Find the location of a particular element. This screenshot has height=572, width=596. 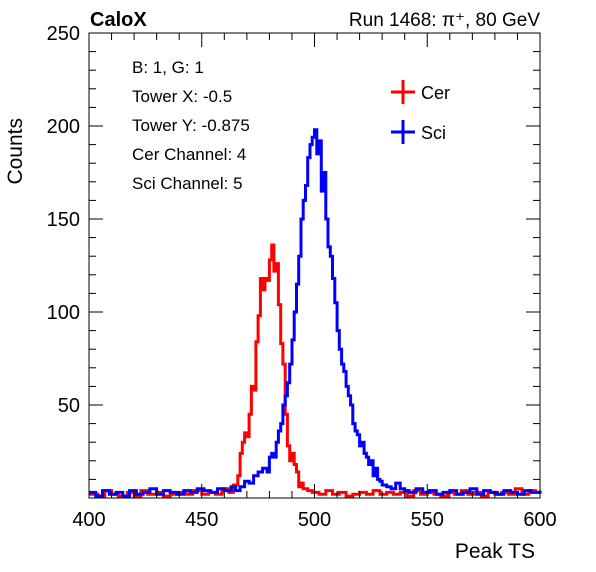

info-line: Tower Y: -0.875 is located at coordinates (191, 125).